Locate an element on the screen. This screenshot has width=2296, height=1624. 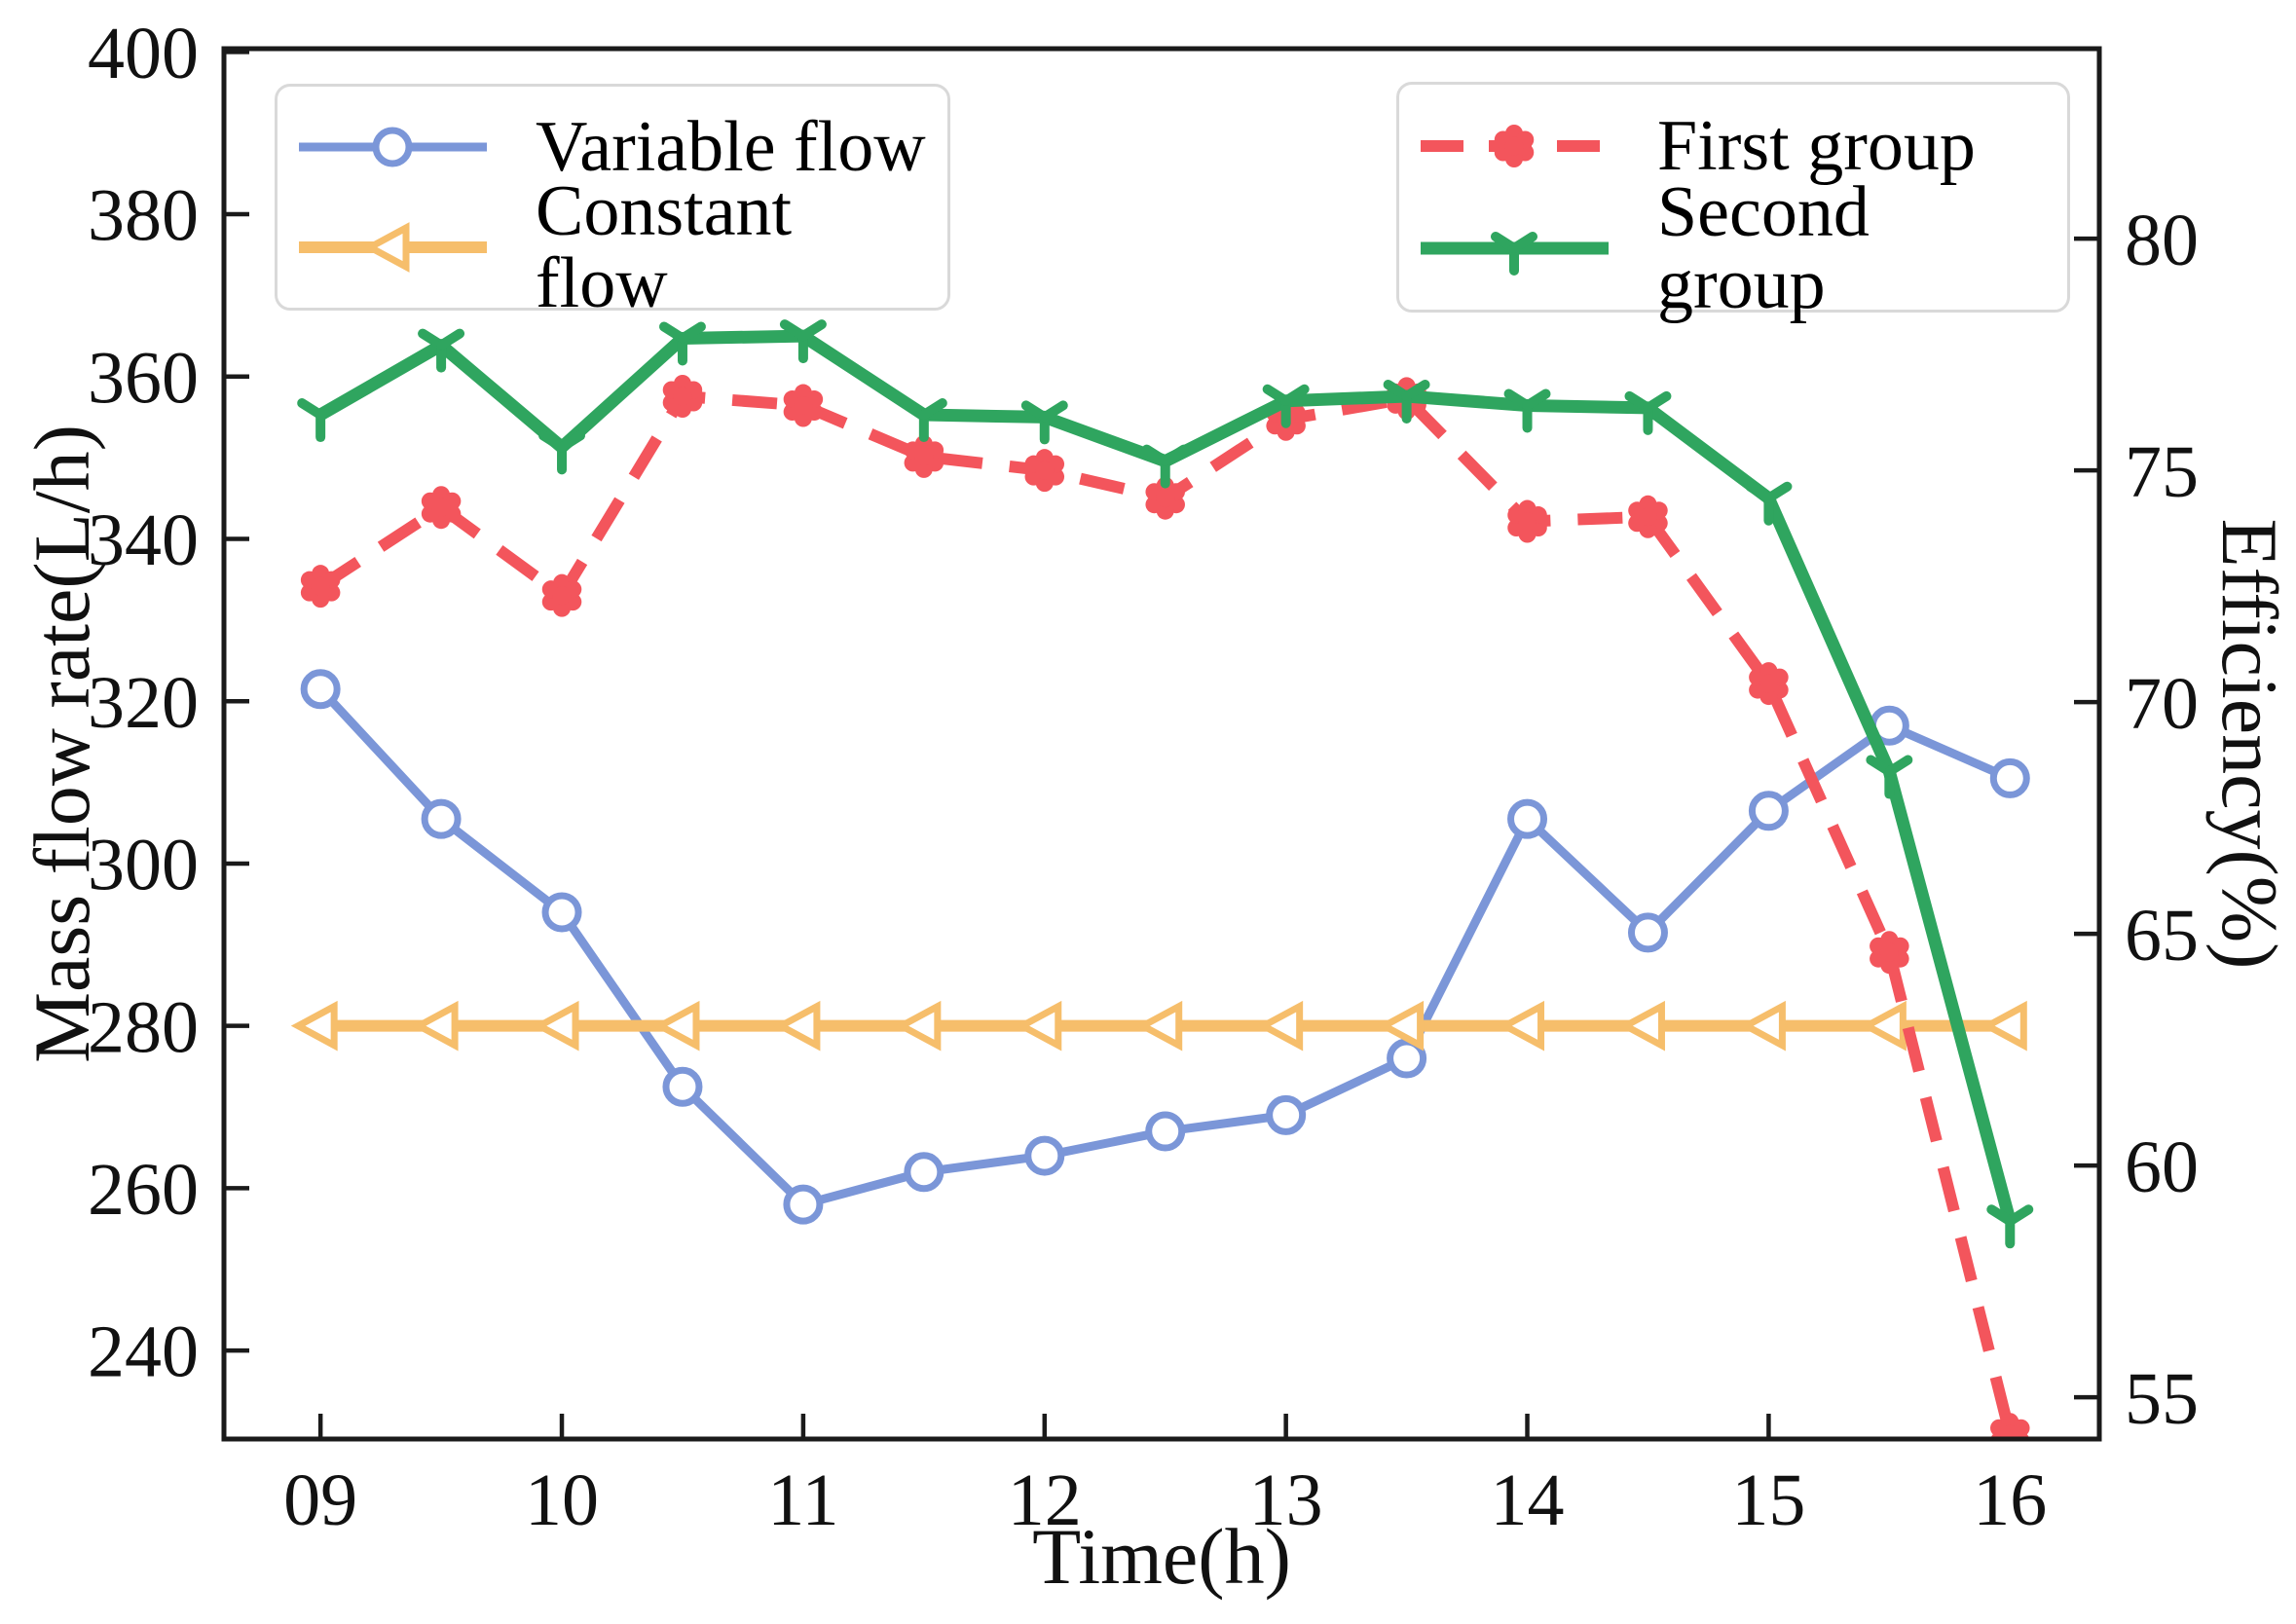
legend-group-series: First group Second group is located at coordinates (1733, 201).